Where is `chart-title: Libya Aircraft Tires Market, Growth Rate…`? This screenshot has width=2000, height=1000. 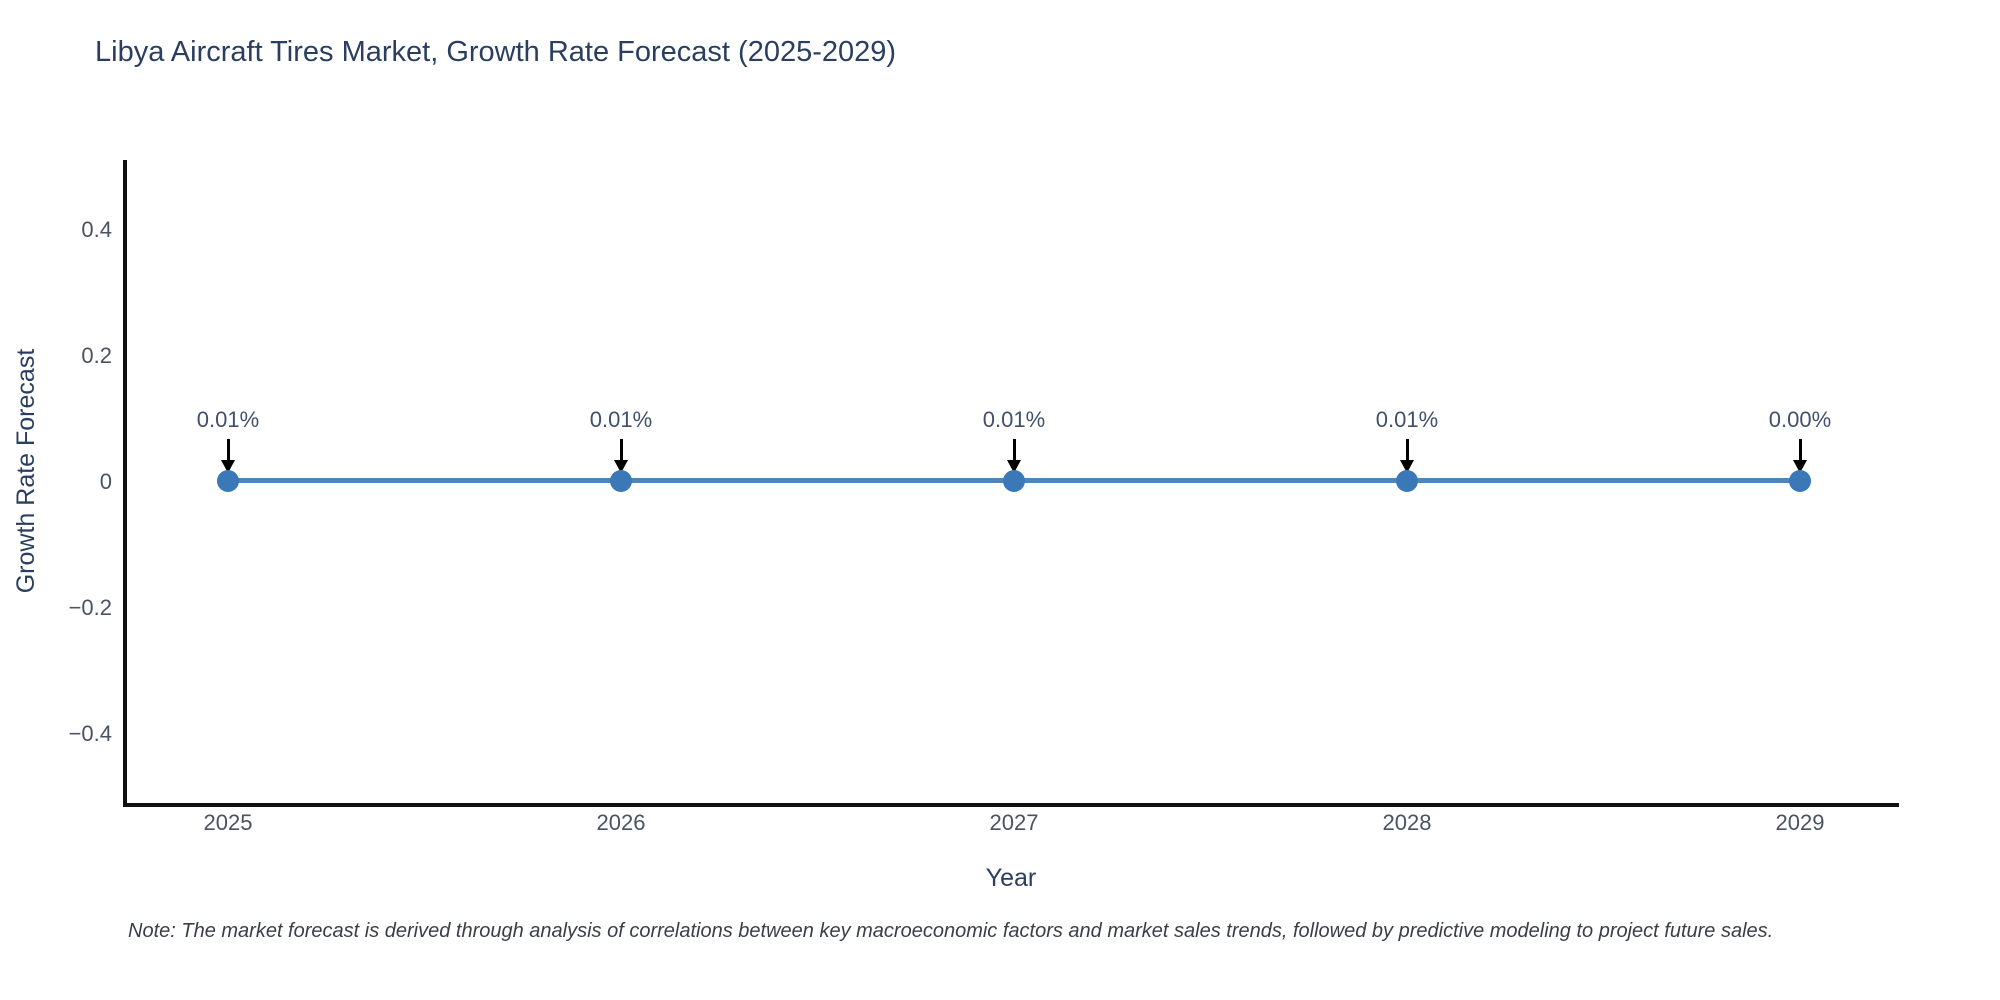
chart-title: Libya Aircraft Tires Market, Growth Rate… is located at coordinates (496, 52).